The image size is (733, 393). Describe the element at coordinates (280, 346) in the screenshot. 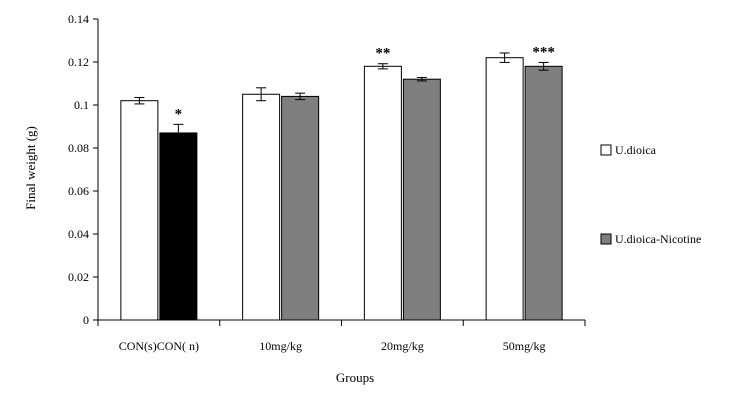

I see `x-tick-label: 10mg/kg` at that location.